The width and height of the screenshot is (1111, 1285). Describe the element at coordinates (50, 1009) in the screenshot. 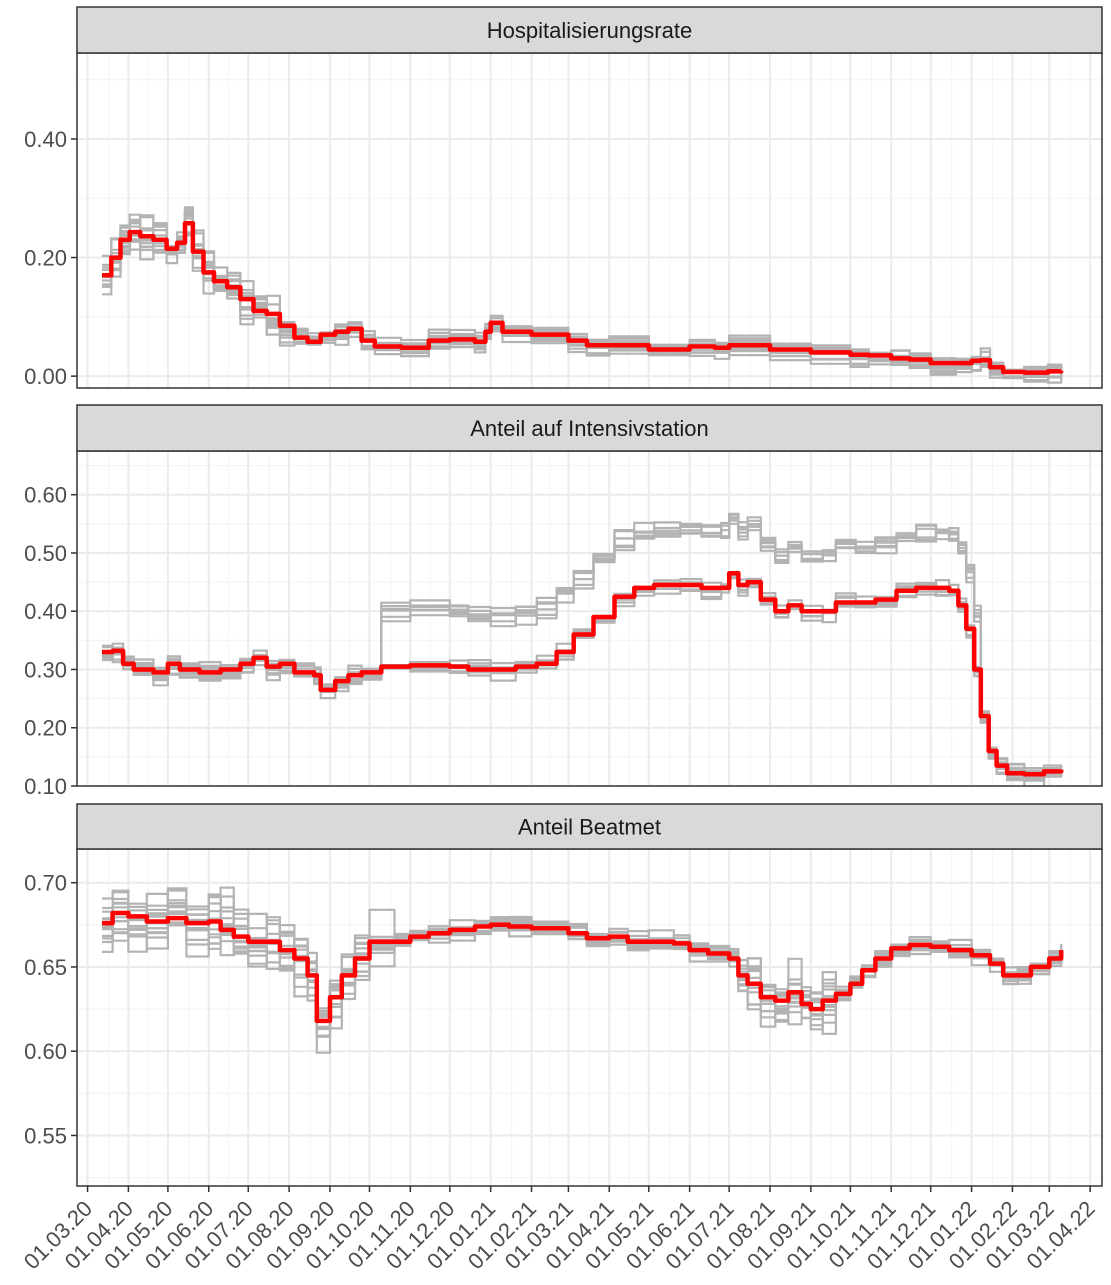

I see `y-axis: 0.55 0.60 0.65 0.70` at that location.